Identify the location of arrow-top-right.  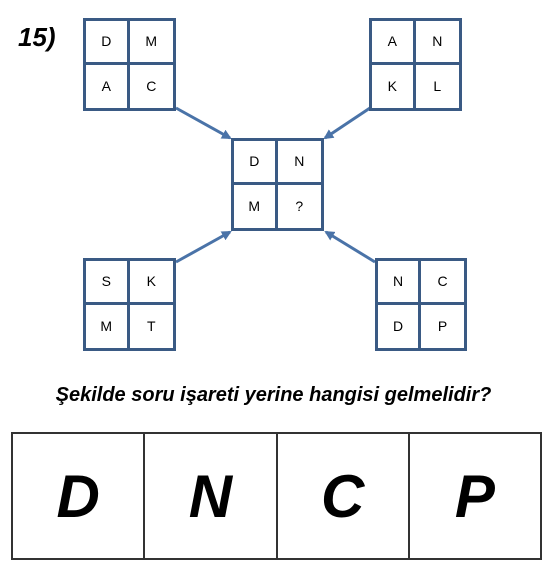
(347, 123).